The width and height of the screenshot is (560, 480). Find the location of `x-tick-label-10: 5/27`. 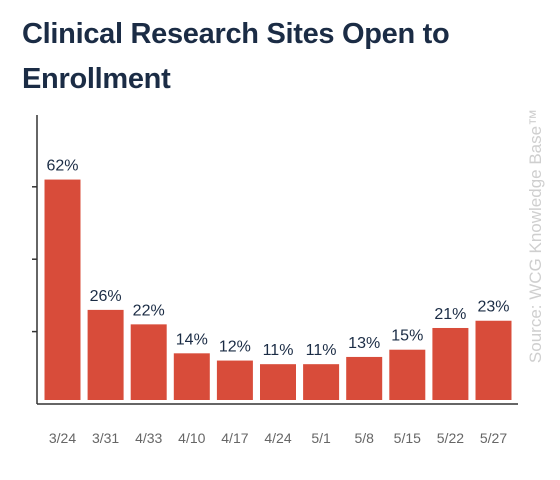

x-tick-label-10: 5/27 is located at coordinates (493, 438).